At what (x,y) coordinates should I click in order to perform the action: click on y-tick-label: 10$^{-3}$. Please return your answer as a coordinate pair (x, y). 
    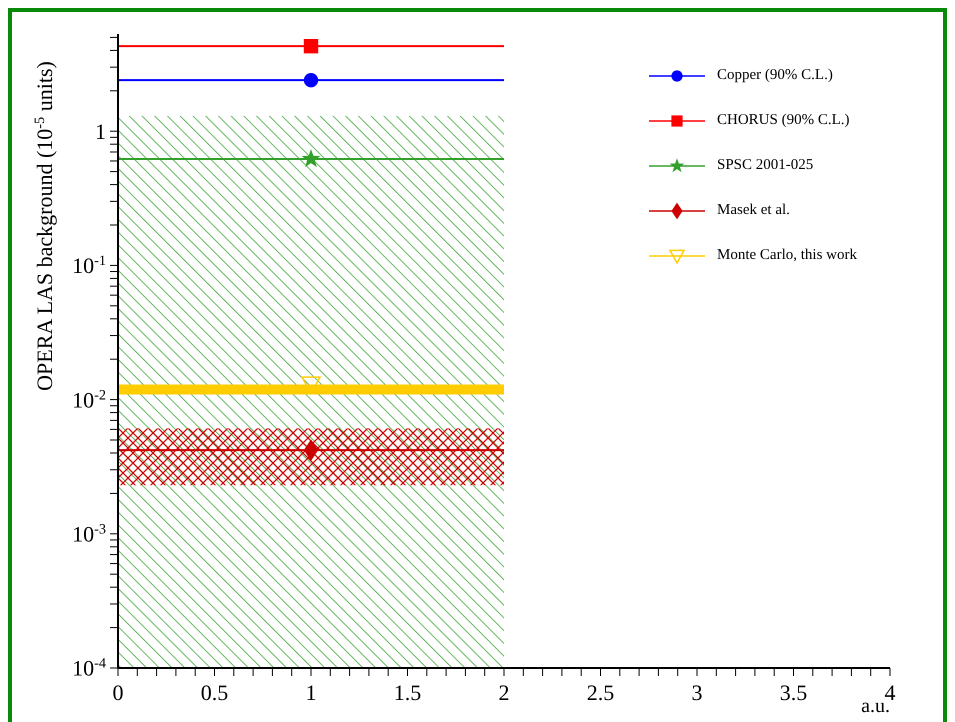
    Looking at the image, I should click on (89, 534).